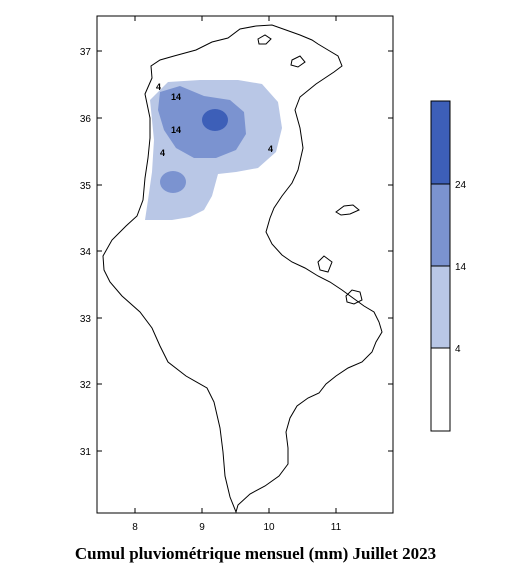 This screenshot has height=581, width=511. I want to click on legend-label: 14, so click(461, 267).